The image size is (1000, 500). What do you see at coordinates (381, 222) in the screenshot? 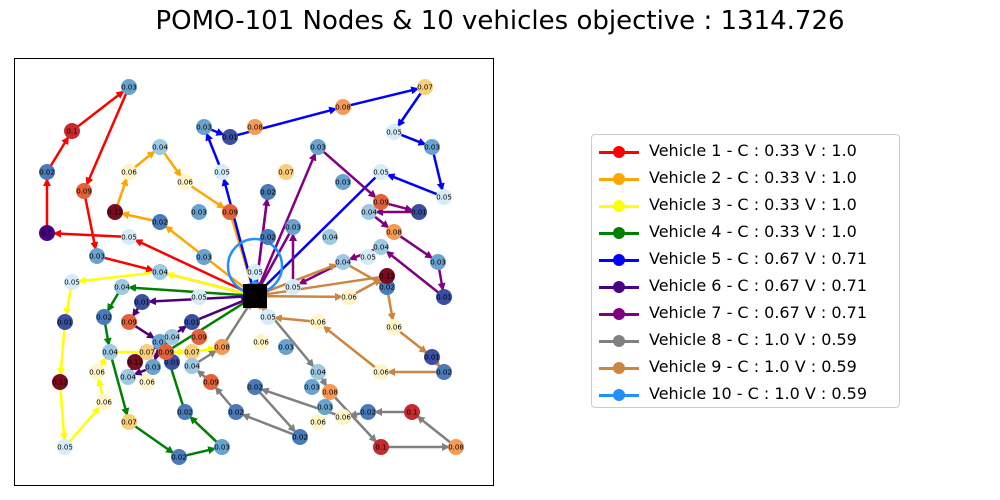
I see `route-7-edge` at bounding box center [381, 222].